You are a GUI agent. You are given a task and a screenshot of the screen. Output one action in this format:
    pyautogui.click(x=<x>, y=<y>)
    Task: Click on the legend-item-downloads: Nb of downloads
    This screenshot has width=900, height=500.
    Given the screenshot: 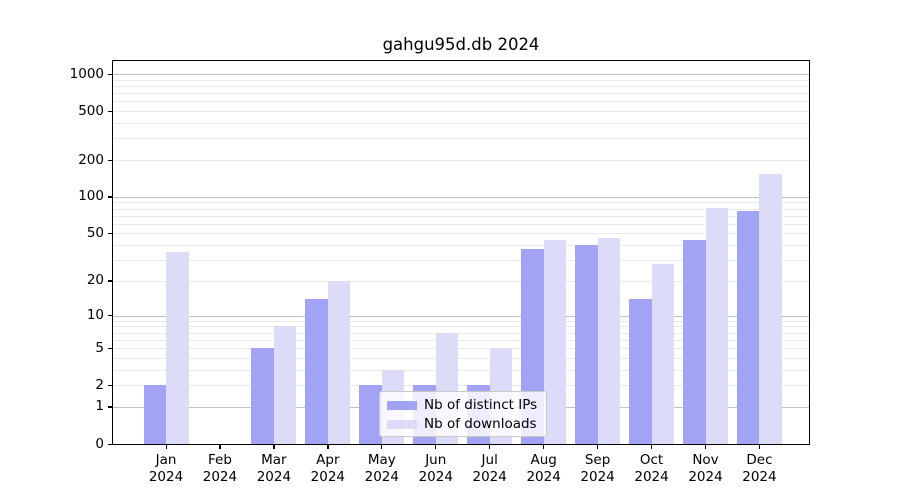 What is the action you would take?
    pyautogui.click(x=463, y=424)
    